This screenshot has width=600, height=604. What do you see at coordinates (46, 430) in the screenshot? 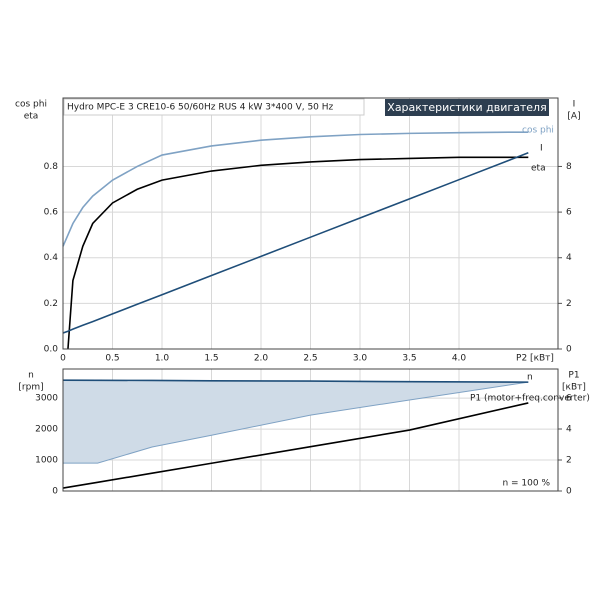
I see `y-tick-label: 2000` at bounding box center [46, 430].